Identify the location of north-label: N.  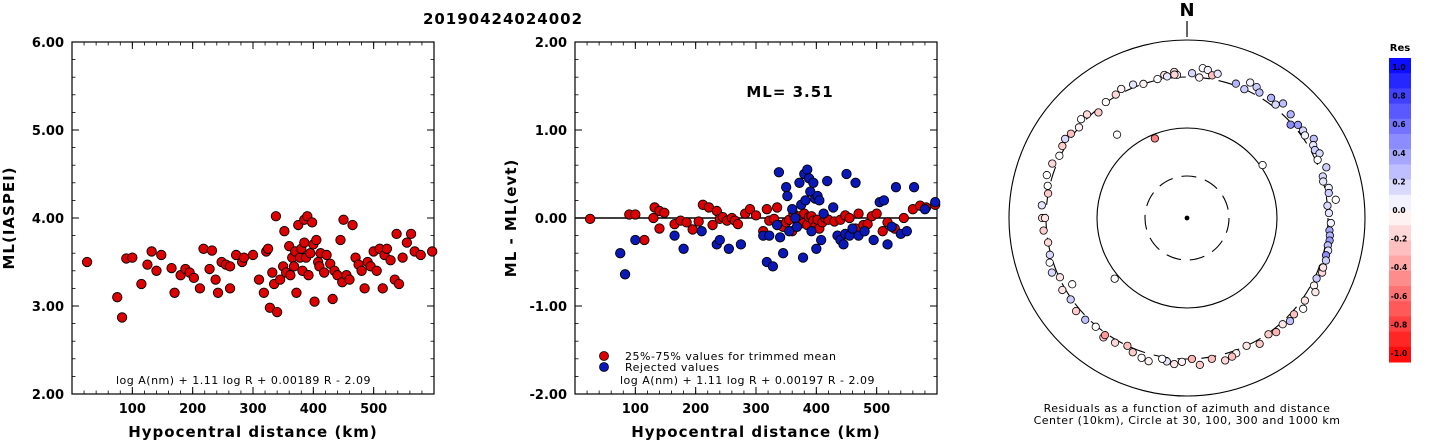
(1186, 10).